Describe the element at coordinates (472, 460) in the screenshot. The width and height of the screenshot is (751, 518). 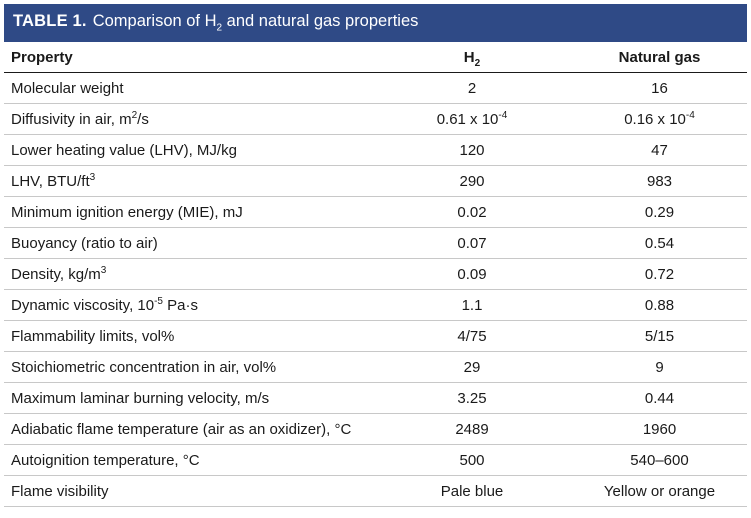
I see `cell-h2: 500` at that location.